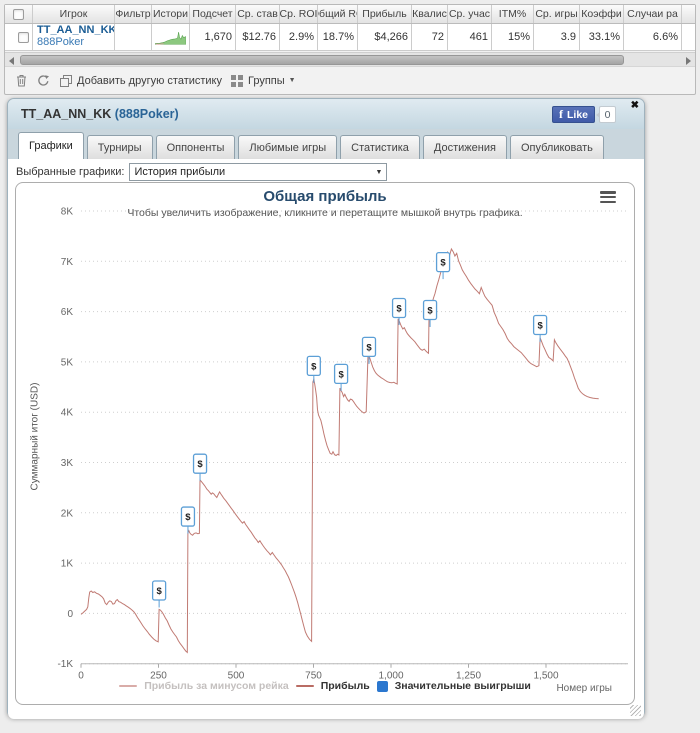  What do you see at coordinates (382, 686) in the screenshot?
I see `legend-square-wins-icon` at bounding box center [382, 686].